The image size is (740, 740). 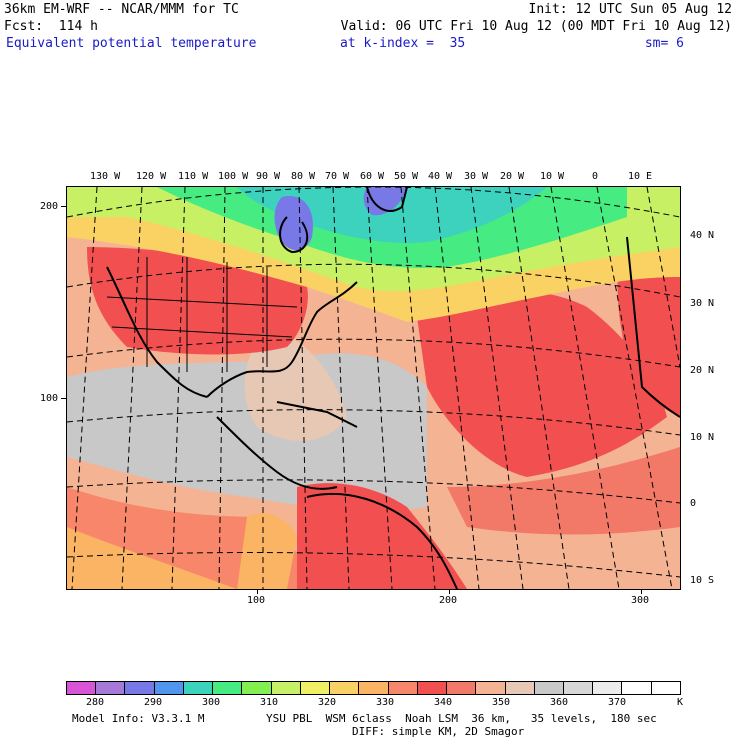 I want to click on temperature-colorbar, so click(x=373, y=688).